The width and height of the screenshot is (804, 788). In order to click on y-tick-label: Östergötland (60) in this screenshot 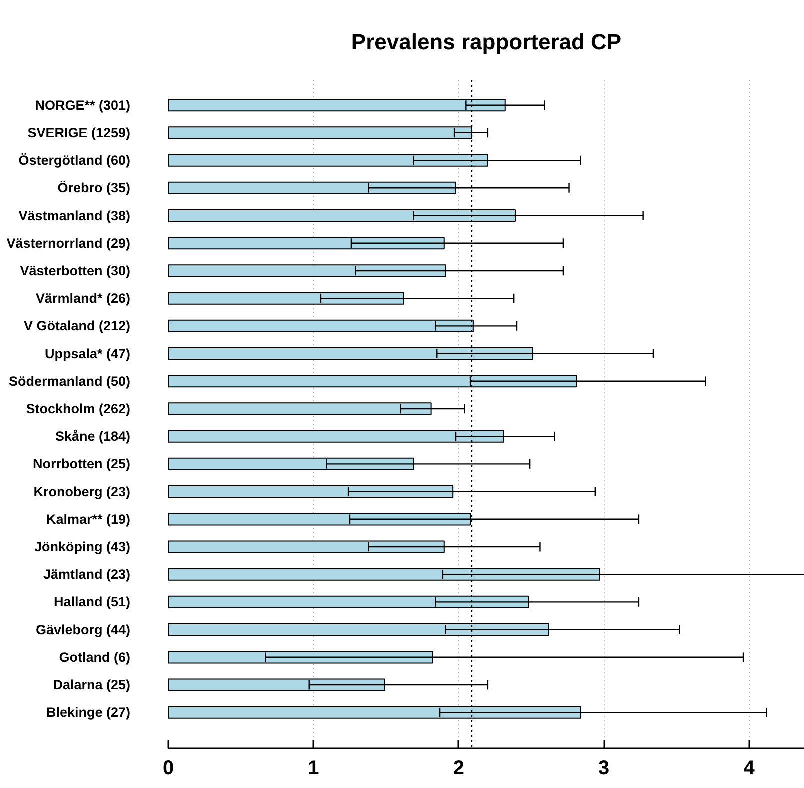, I will do `click(74, 160)`.